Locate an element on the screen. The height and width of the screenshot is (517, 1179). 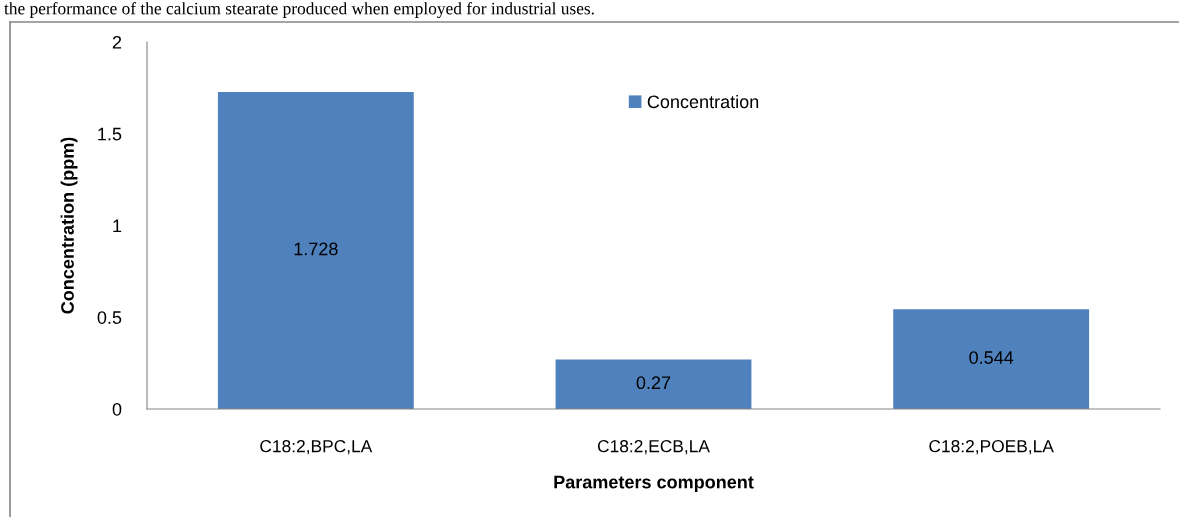
x-tick-label: C18:2,BPC,LA is located at coordinates (316, 447).